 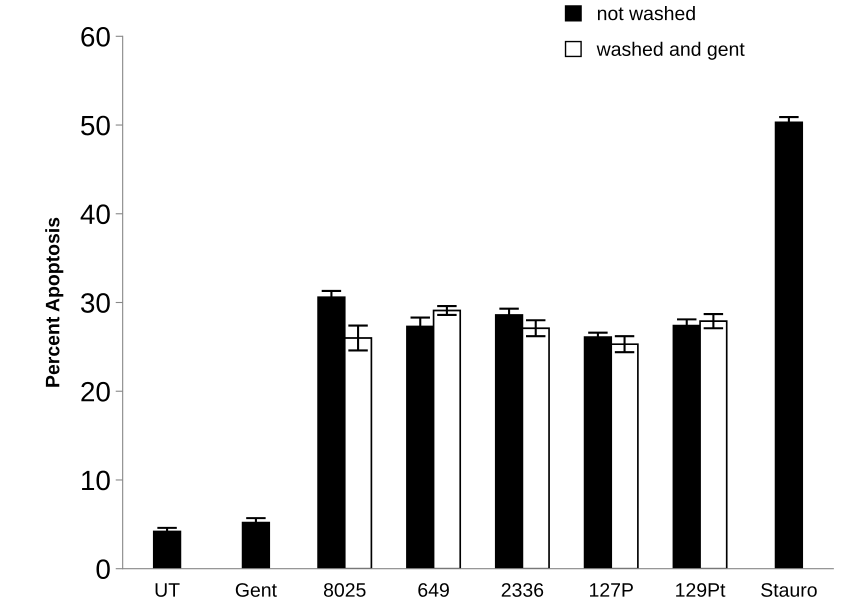 What do you see at coordinates (96, 480) in the screenshot?
I see `y-tick-label: 10` at bounding box center [96, 480].